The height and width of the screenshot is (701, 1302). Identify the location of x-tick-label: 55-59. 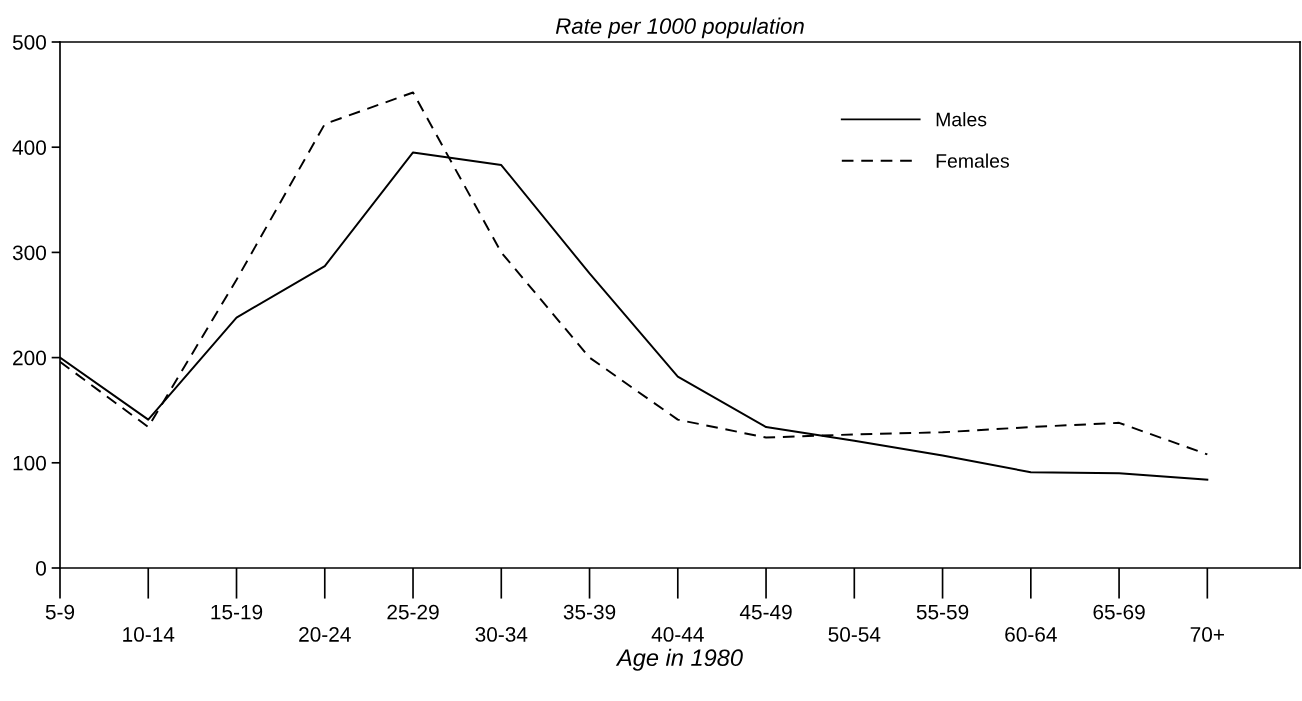
(942, 612).